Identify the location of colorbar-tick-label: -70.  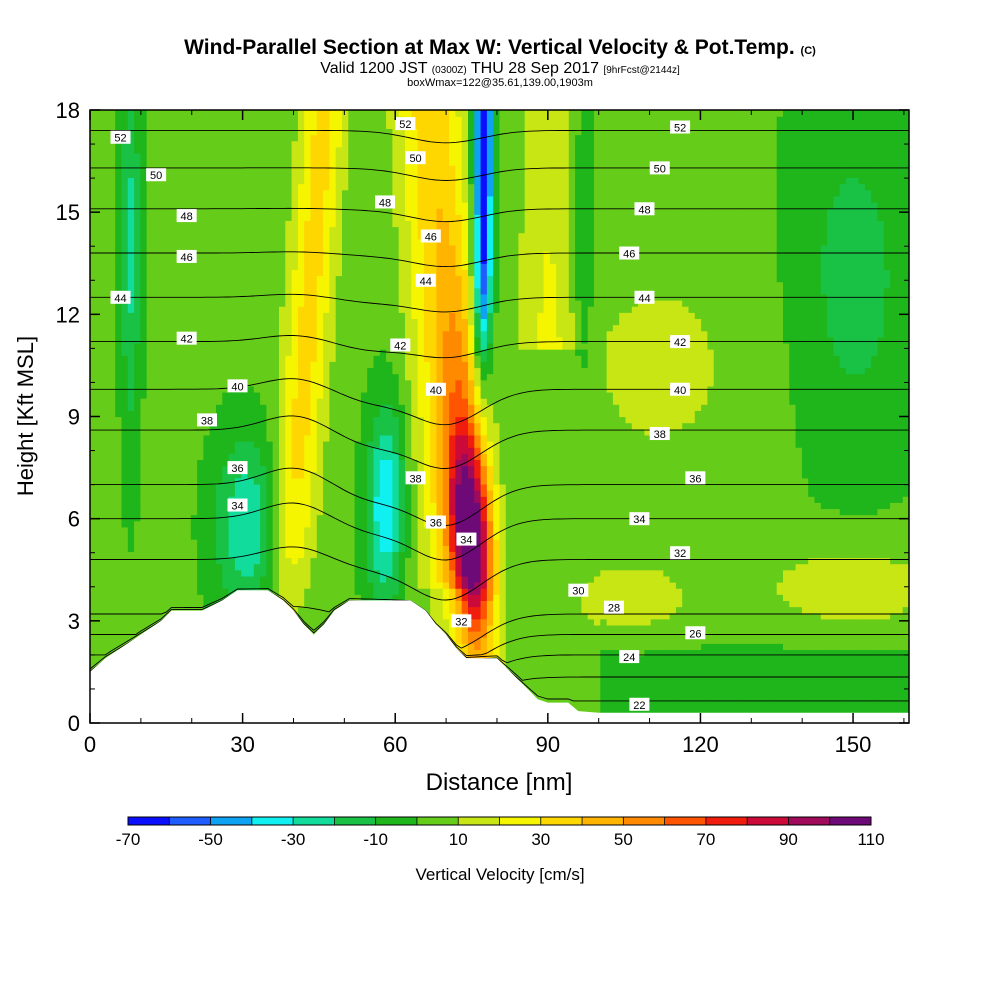
(128, 839).